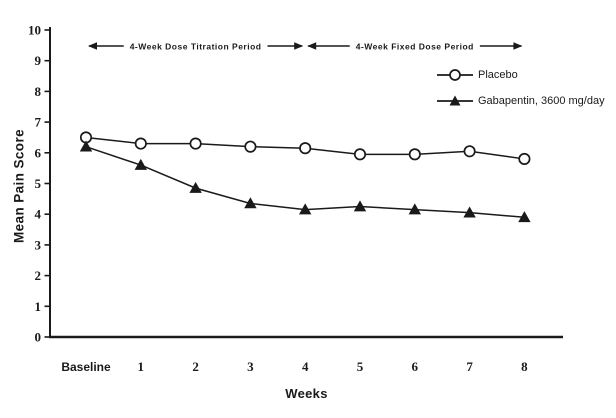  Describe the element at coordinates (360, 366) in the screenshot. I see `x-tick-label: 5` at that location.